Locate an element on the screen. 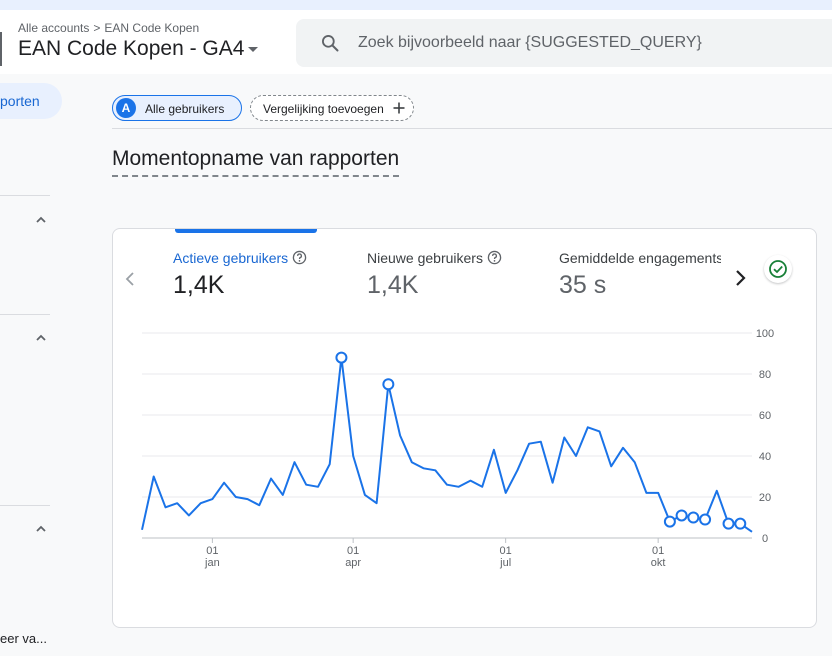 This screenshot has height=656, width=832. page-title: Momentopname van rapporten is located at coordinates (256, 162).